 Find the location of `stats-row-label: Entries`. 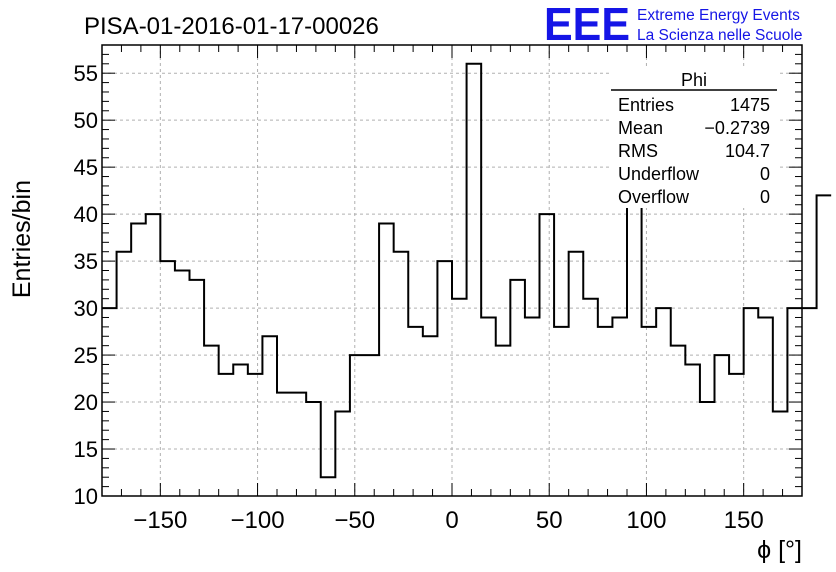

stats-row-label: Entries is located at coordinates (646, 105).